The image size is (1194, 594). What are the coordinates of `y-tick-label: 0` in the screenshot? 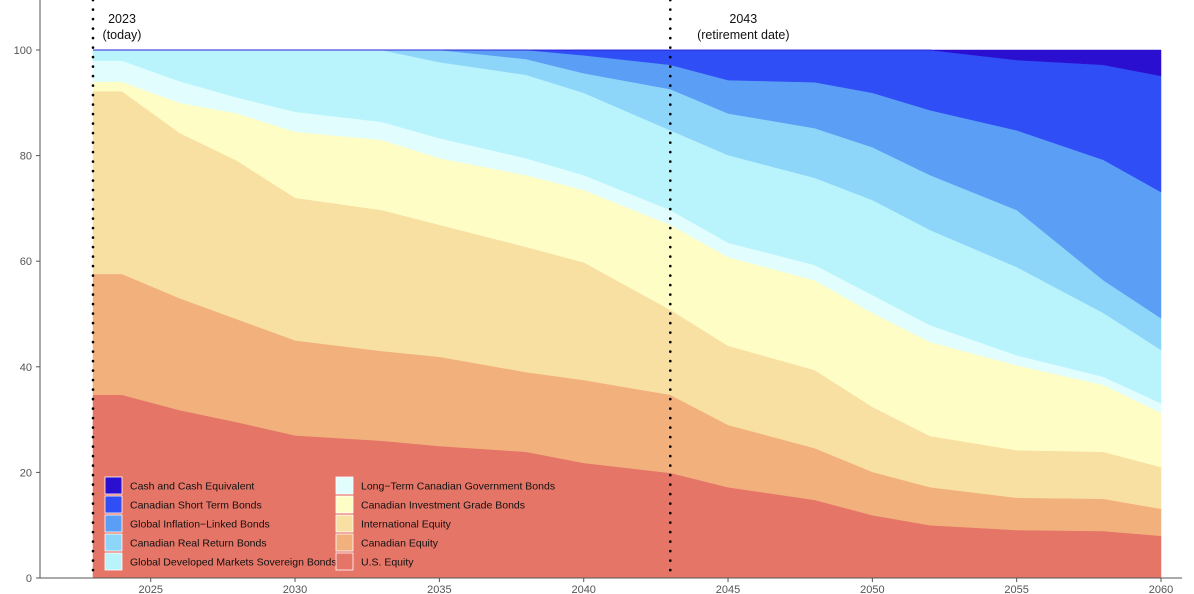 It's located at (29, 579).